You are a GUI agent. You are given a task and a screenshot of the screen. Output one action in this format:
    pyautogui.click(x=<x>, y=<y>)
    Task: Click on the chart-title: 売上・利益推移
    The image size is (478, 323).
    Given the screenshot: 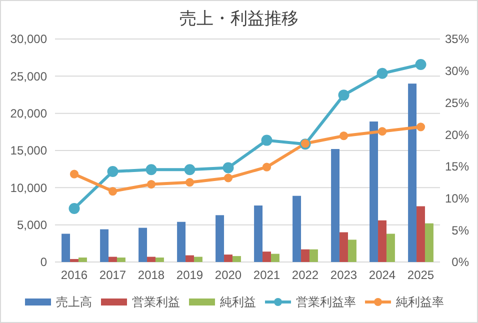 What is the action you would take?
    pyautogui.click(x=239, y=18)
    